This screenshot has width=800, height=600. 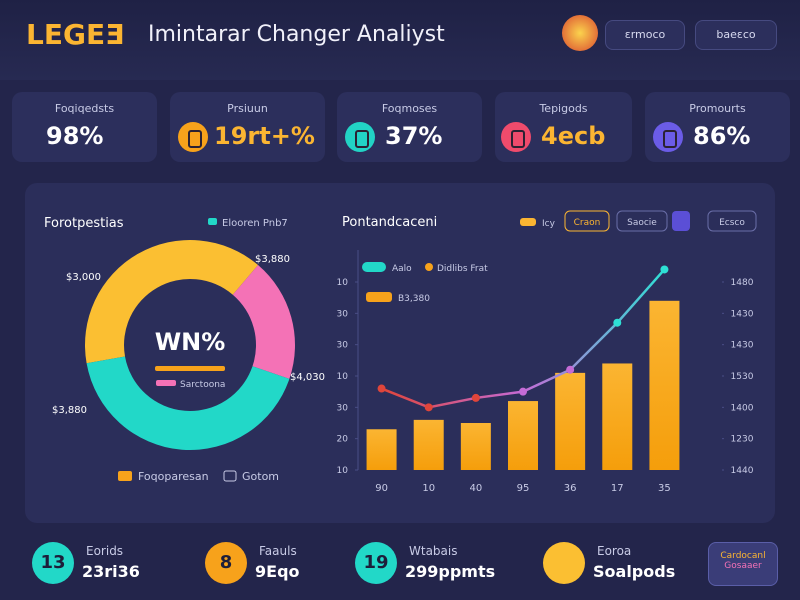 What do you see at coordinates (645, 35) in the screenshot?
I see `pill-button: ɛrmoco` at bounding box center [645, 35].